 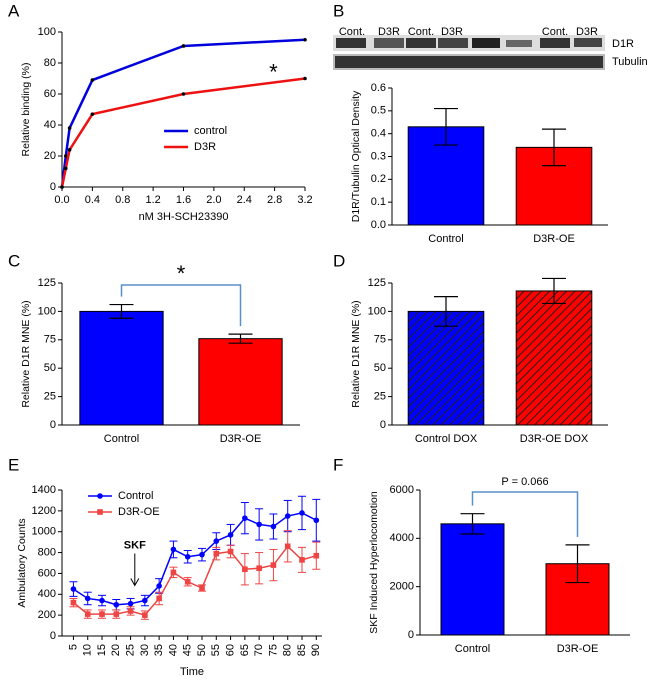 I want to click on row-label: D1R, so click(x=623, y=44).